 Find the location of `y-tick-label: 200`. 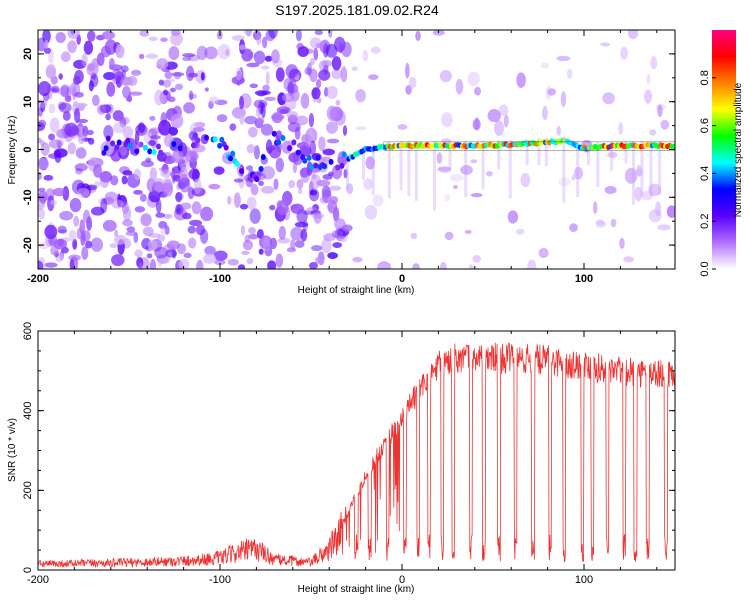

y-tick-label: 200 is located at coordinates (28, 490).